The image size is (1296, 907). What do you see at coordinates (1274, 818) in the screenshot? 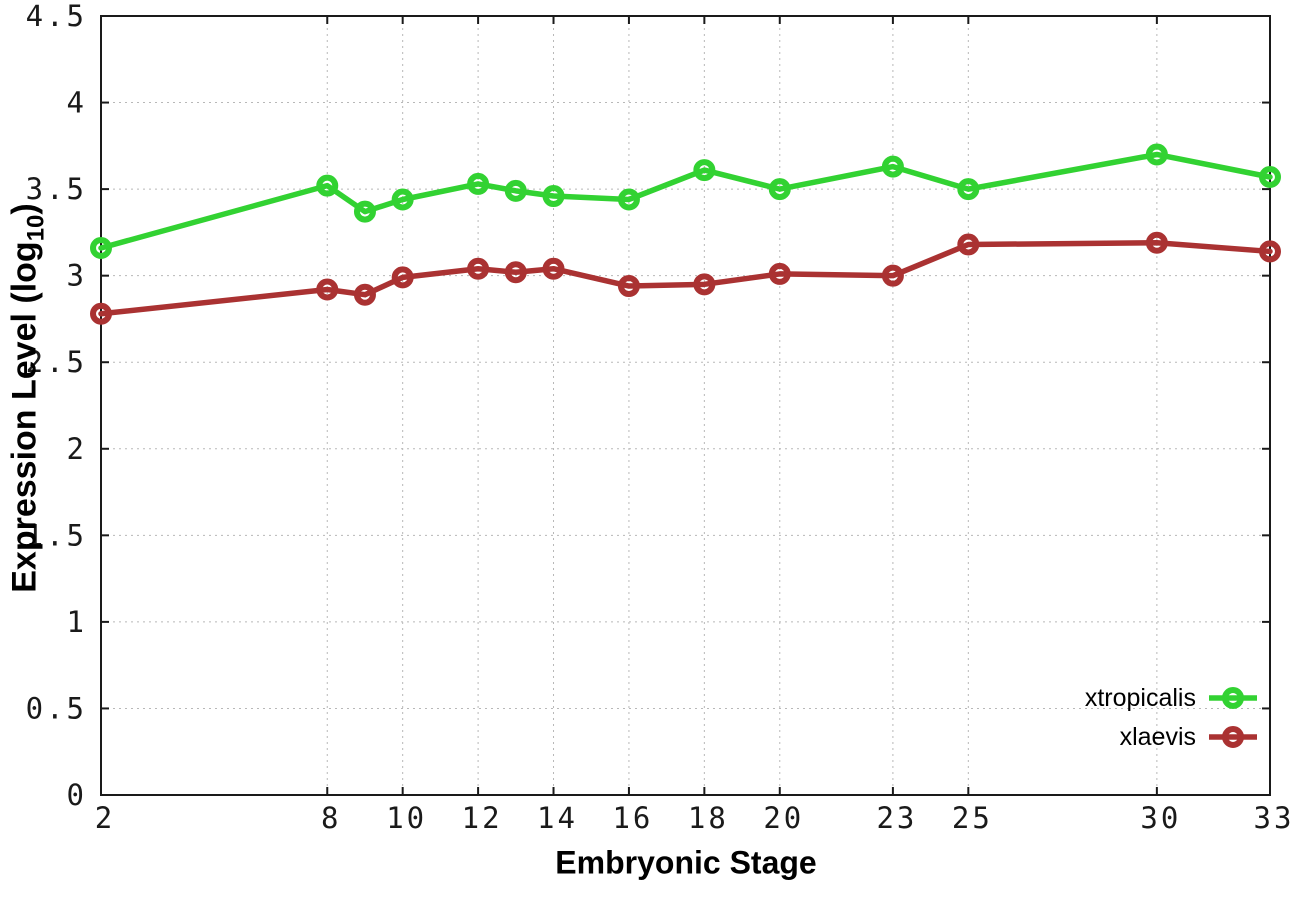
I see `x-tick-label: 33` at bounding box center [1274, 818].